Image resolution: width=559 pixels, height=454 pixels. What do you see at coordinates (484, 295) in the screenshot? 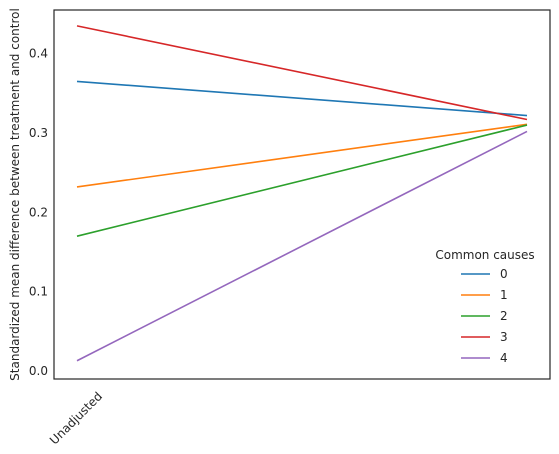
I see `legend-item-1: 1` at bounding box center [484, 295].